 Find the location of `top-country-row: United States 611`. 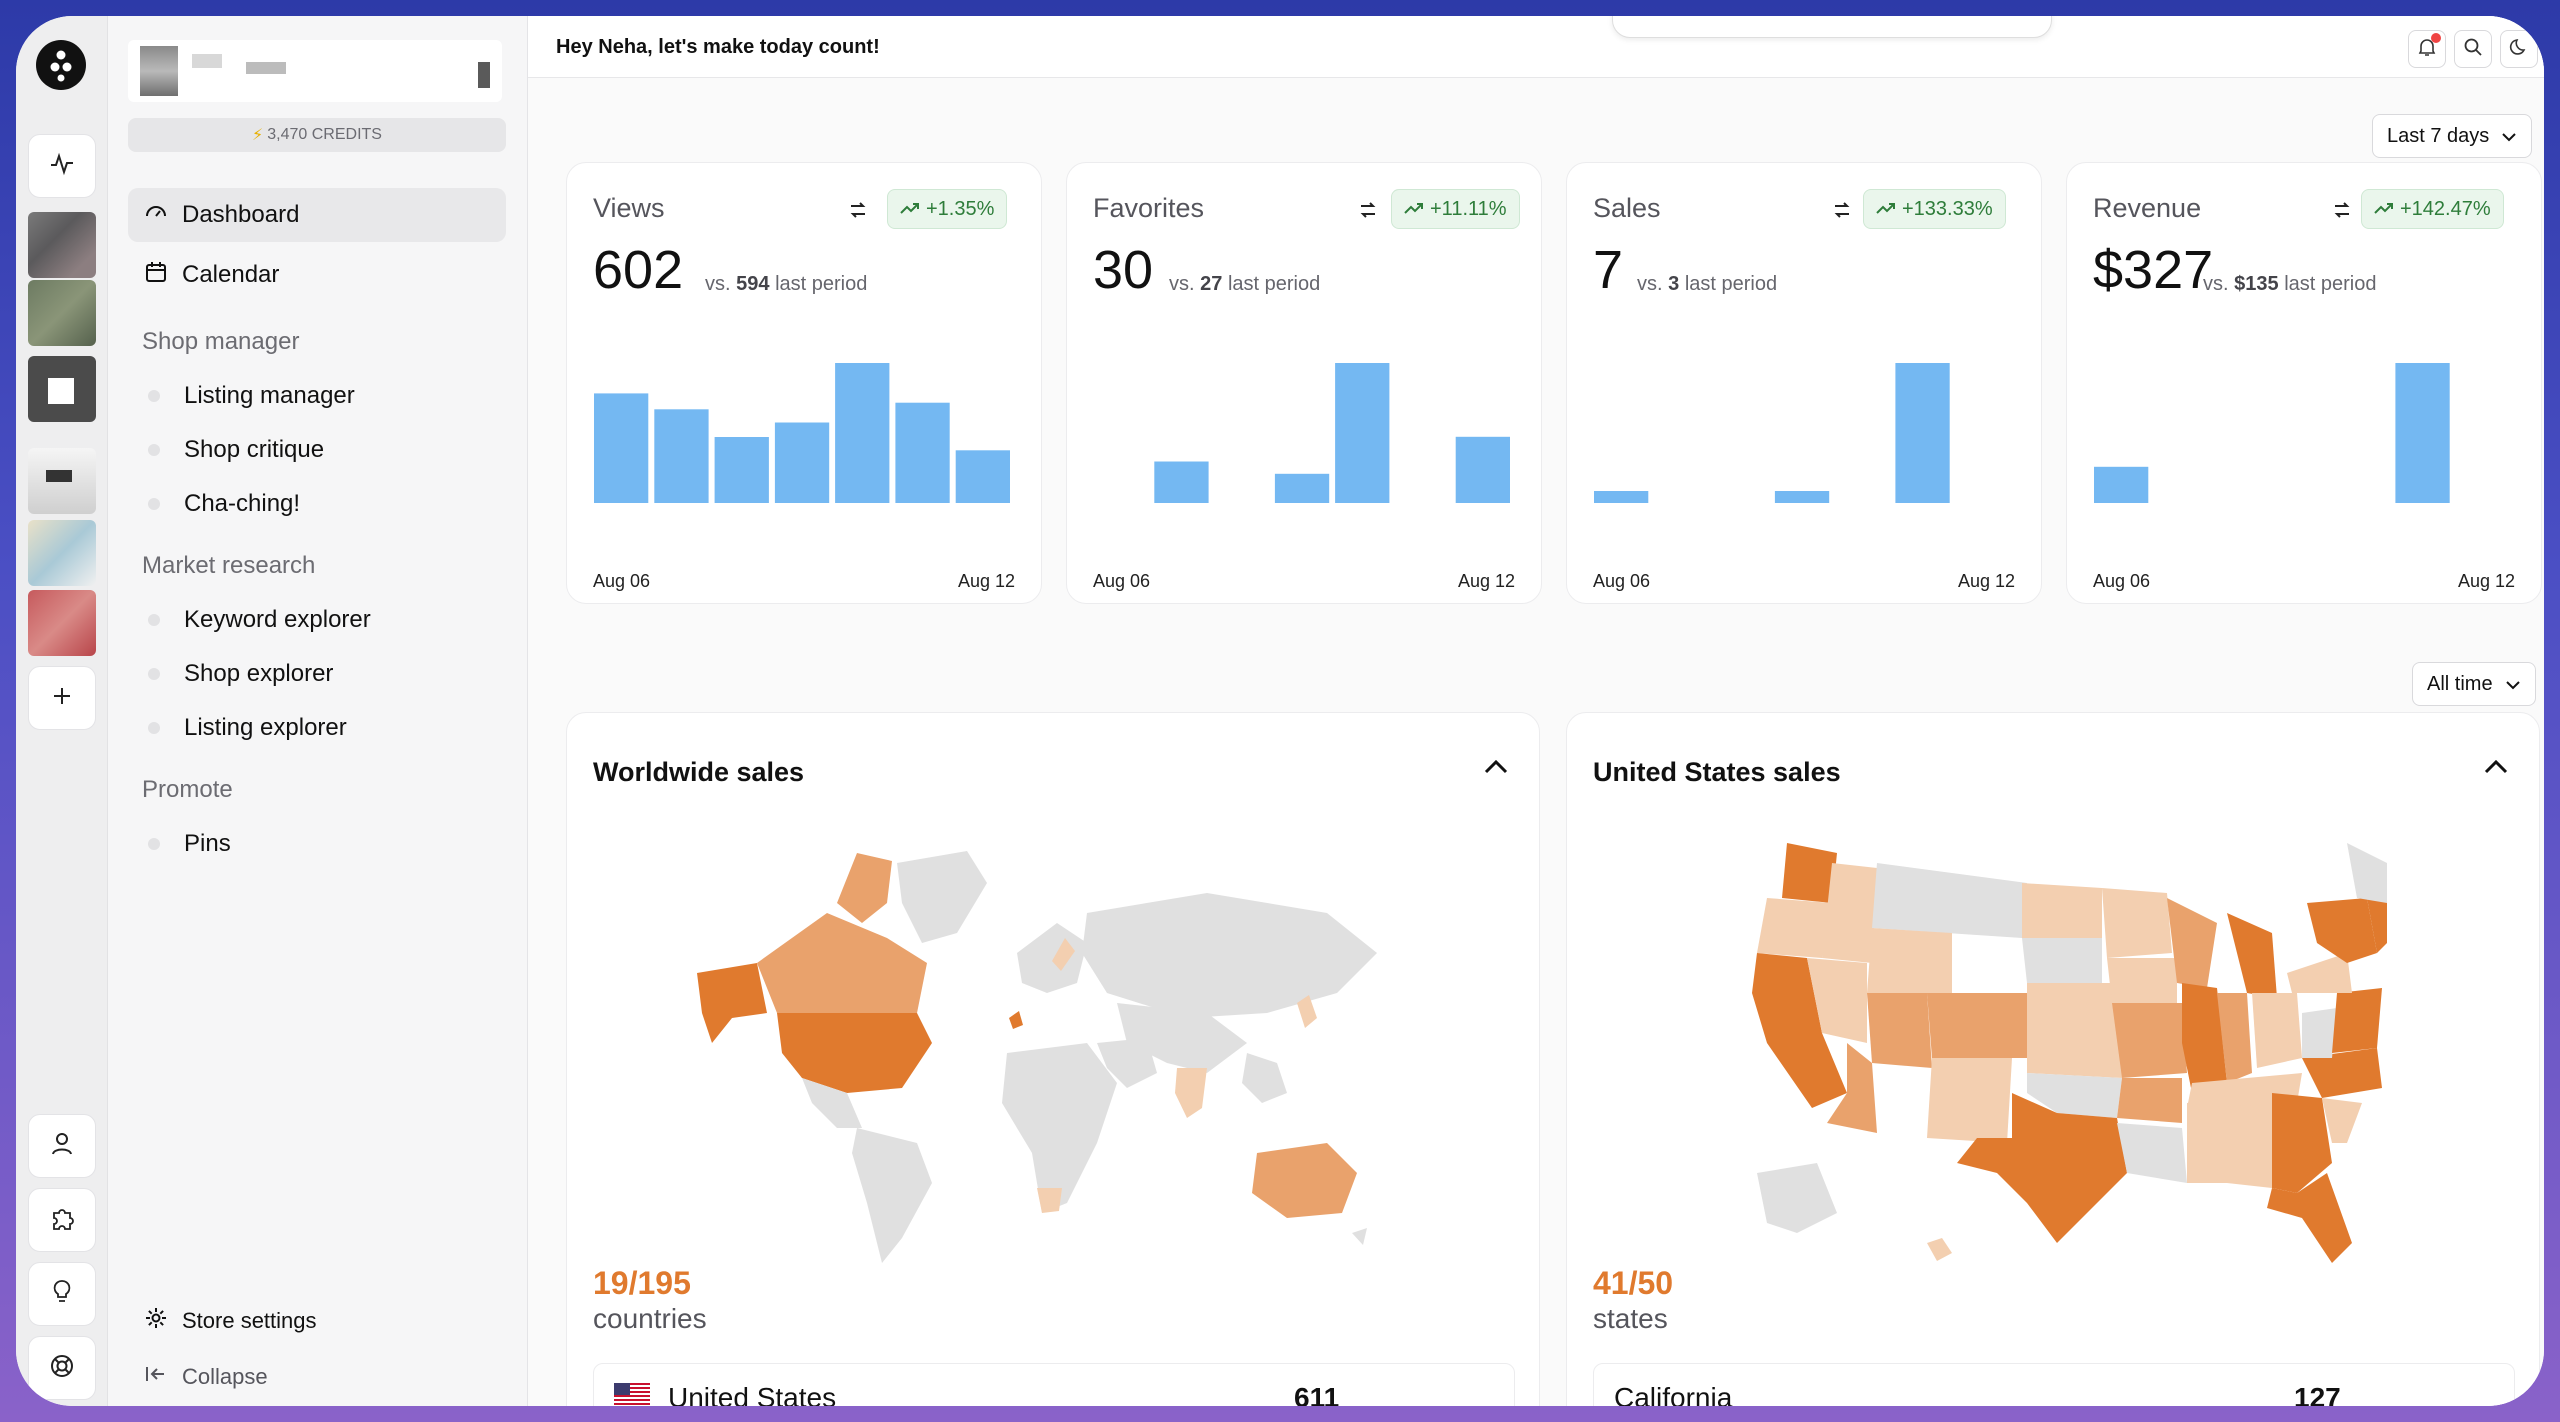

top-country-row: United States 611 is located at coordinates (1054, 1384).